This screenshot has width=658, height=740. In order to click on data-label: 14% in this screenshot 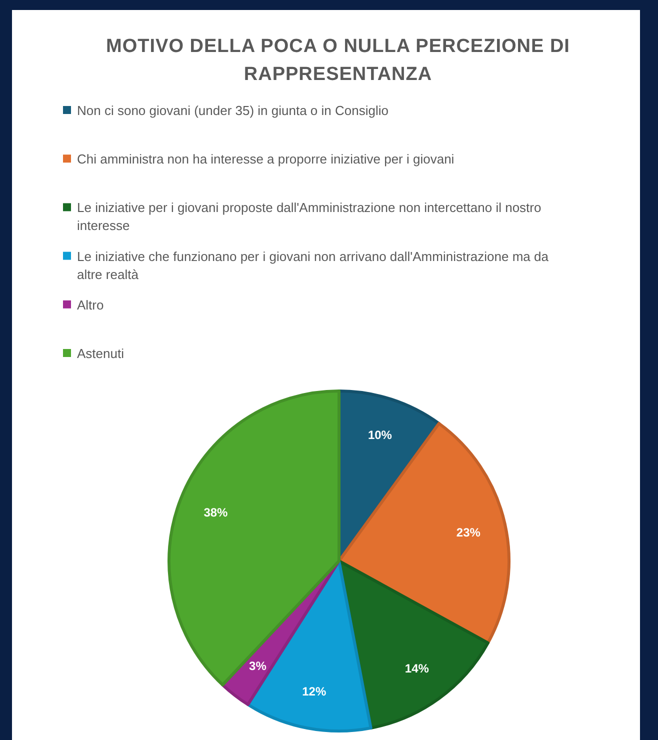, I will do `click(417, 668)`.